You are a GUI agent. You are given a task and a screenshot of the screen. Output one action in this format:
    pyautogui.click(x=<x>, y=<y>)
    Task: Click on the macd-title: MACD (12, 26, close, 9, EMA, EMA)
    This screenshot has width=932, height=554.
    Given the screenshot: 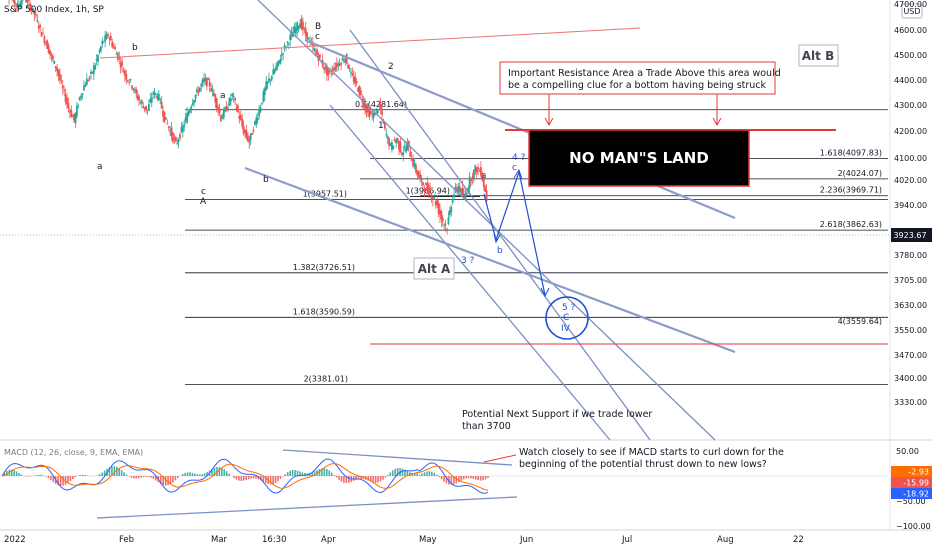 What is the action you would take?
    pyautogui.click(x=73, y=452)
    